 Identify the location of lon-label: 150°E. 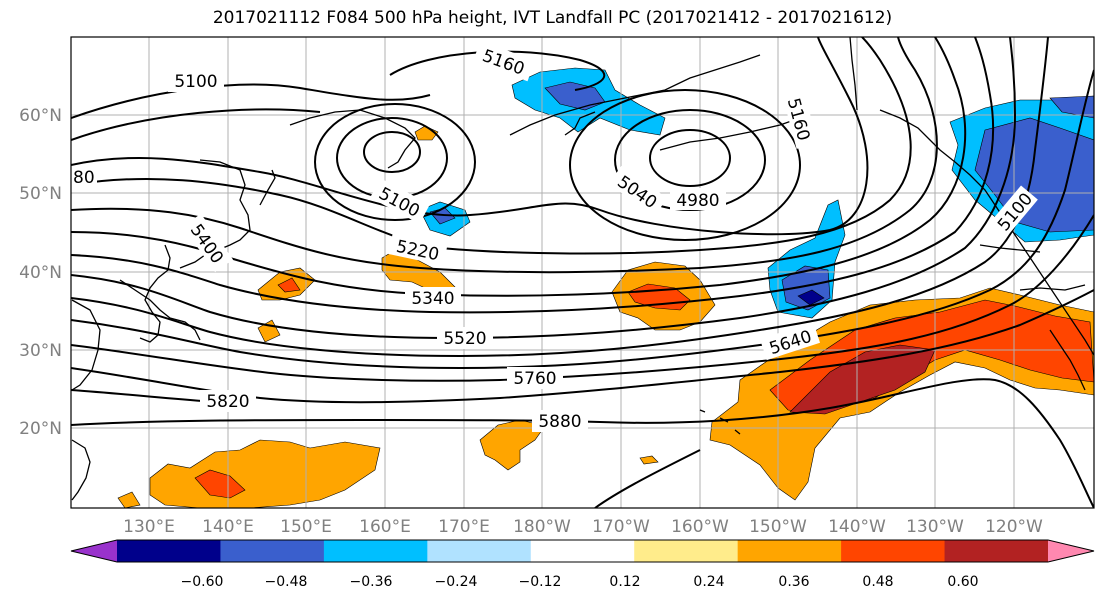
(306, 527).